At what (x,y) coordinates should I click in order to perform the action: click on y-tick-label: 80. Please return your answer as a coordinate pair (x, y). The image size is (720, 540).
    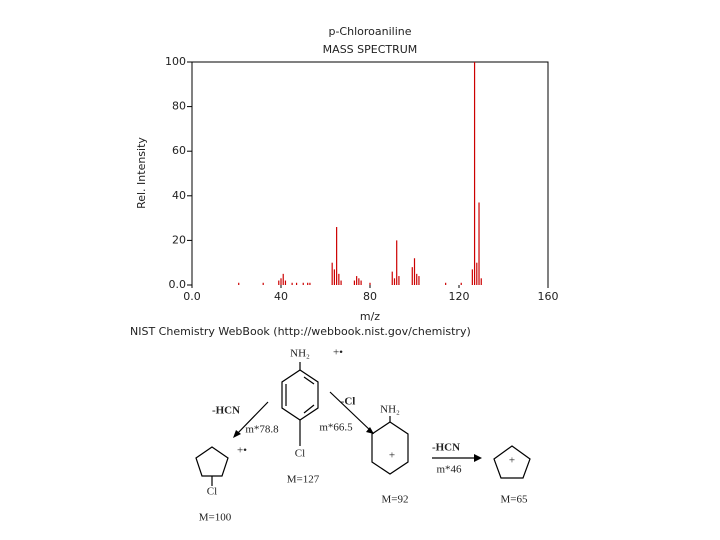
    Looking at the image, I should click on (179, 106).